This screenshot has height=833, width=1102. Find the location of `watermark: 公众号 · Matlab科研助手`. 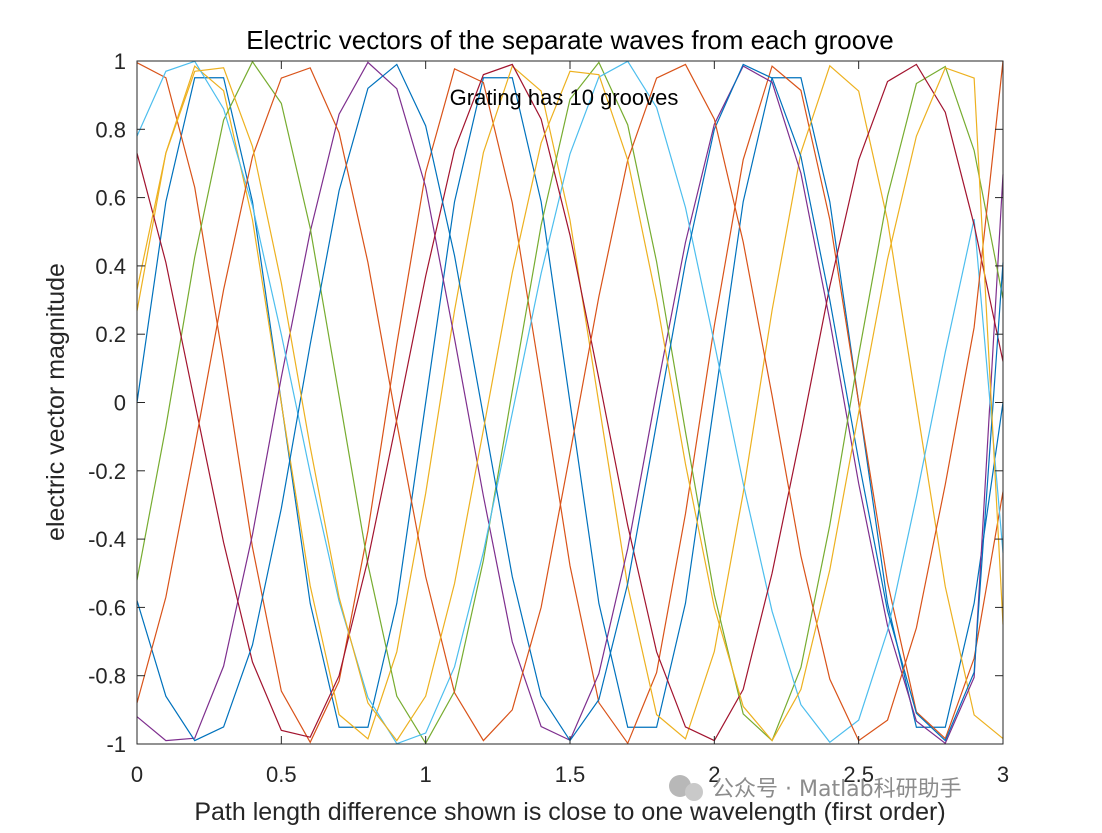

watermark: 公众号 · Matlab科研助手 is located at coordinates (815, 788).